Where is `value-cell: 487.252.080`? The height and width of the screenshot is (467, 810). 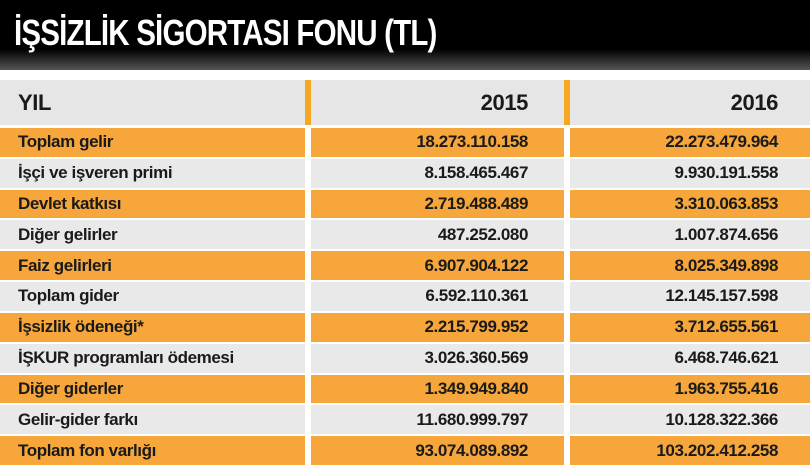 value-cell: 487.252.080 is located at coordinates (437, 235).